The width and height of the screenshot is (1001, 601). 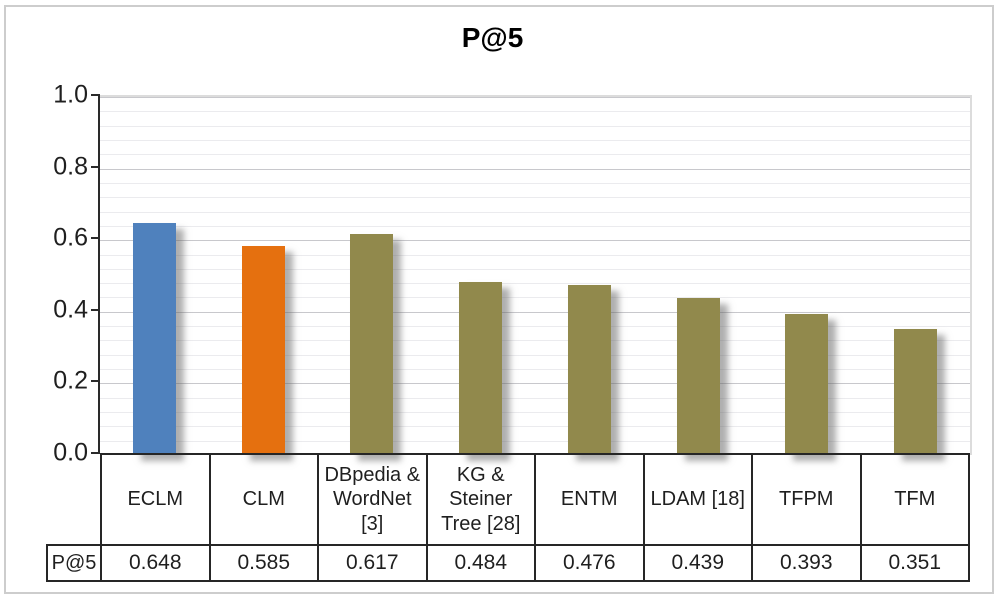 What do you see at coordinates (70, 452) in the screenshot?
I see `y-axis-tick-label: 0.0` at bounding box center [70, 452].